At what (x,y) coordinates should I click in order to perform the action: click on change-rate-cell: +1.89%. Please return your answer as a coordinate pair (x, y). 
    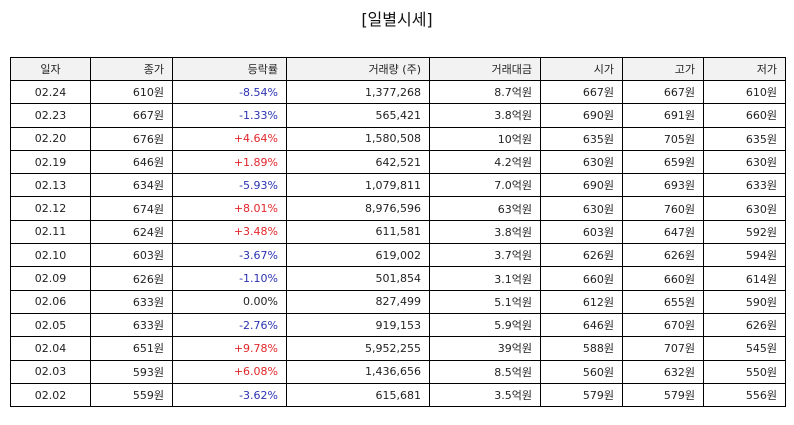
    Looking at the image, I should click on (229, 162).